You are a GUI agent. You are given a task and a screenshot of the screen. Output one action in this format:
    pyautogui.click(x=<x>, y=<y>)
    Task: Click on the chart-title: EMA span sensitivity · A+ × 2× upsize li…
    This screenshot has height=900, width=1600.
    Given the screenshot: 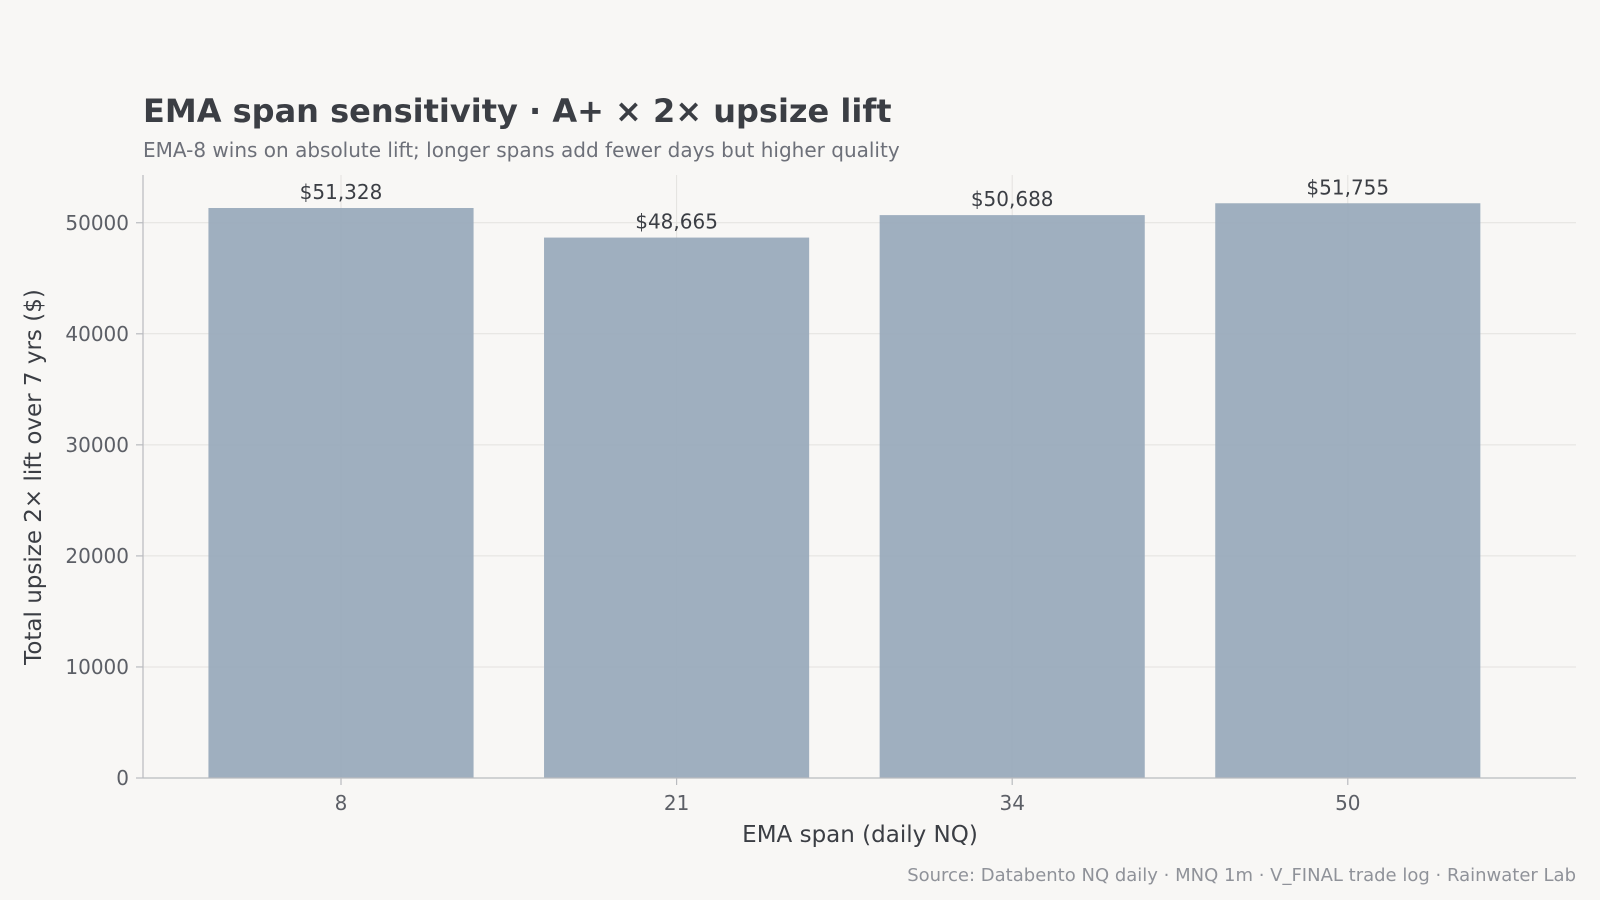 What is the action you would take?
    pyautogui.click(x=517, y=111)
    